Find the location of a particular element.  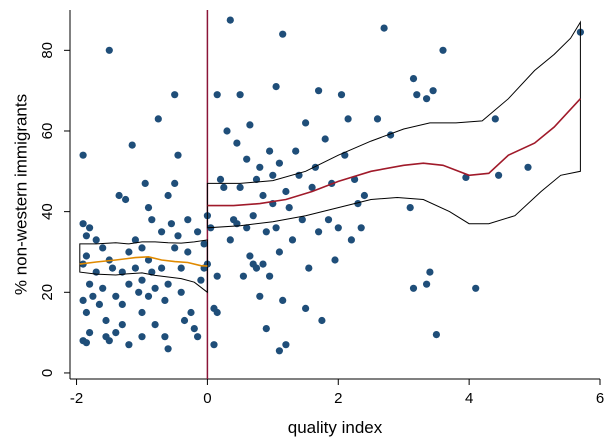

ci-band-left is located at coordinates (143, 266).